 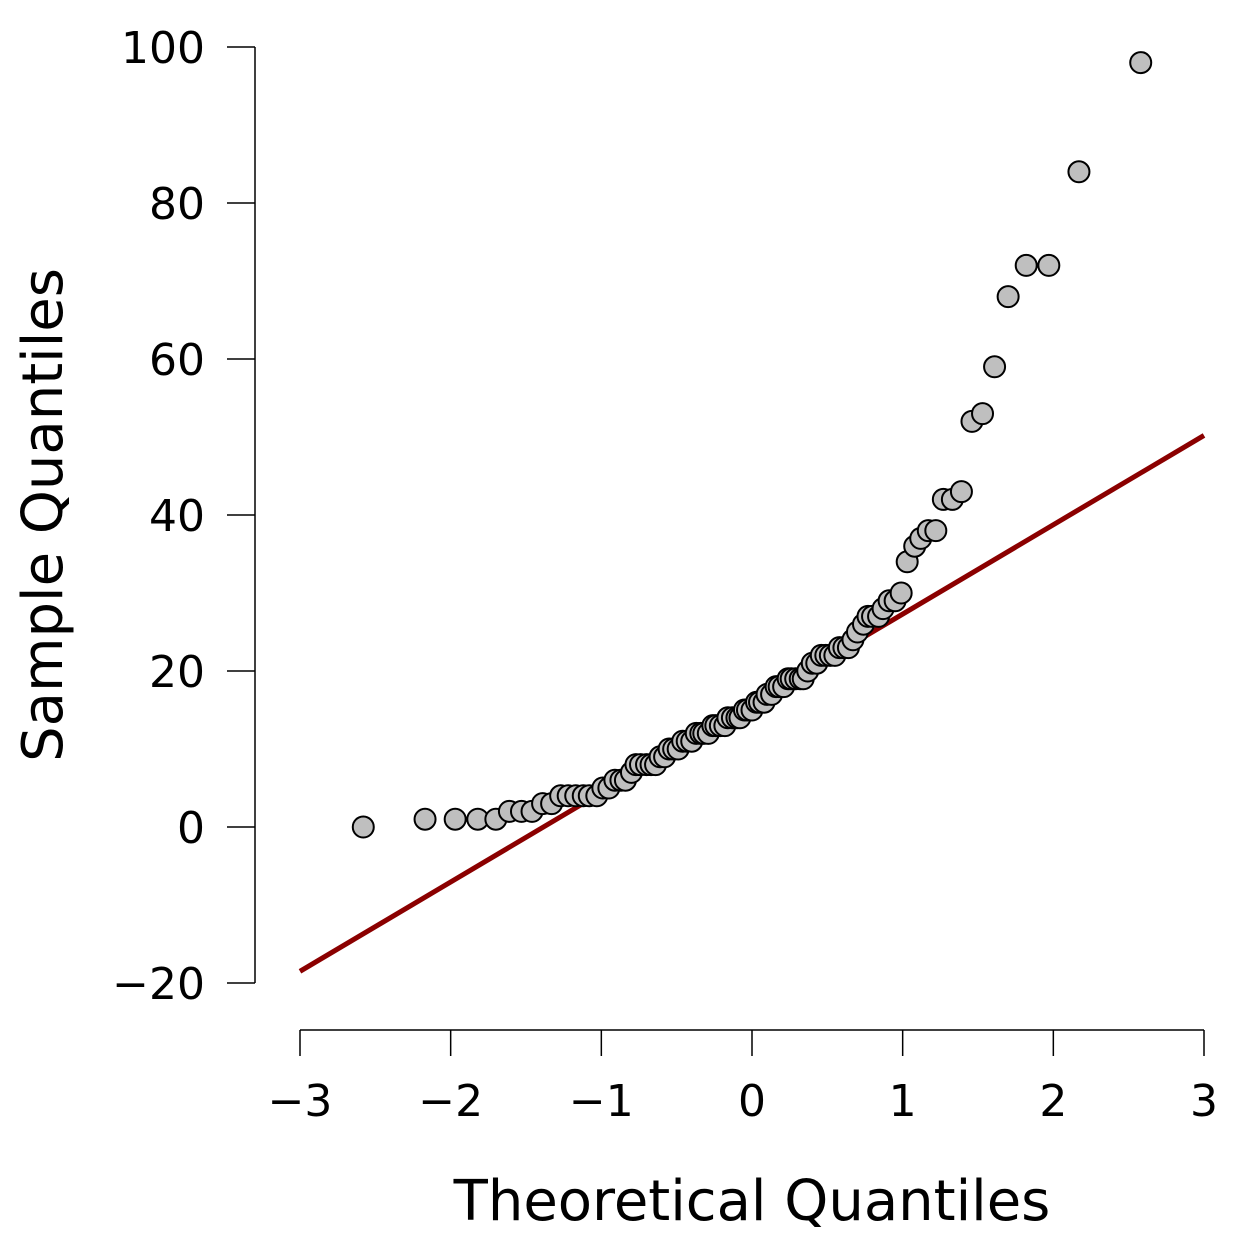 What do you see at coordinates (601, 1101) in the screenshot?
I see `x-tick-label: −1` at bounding box center [601, 1101].